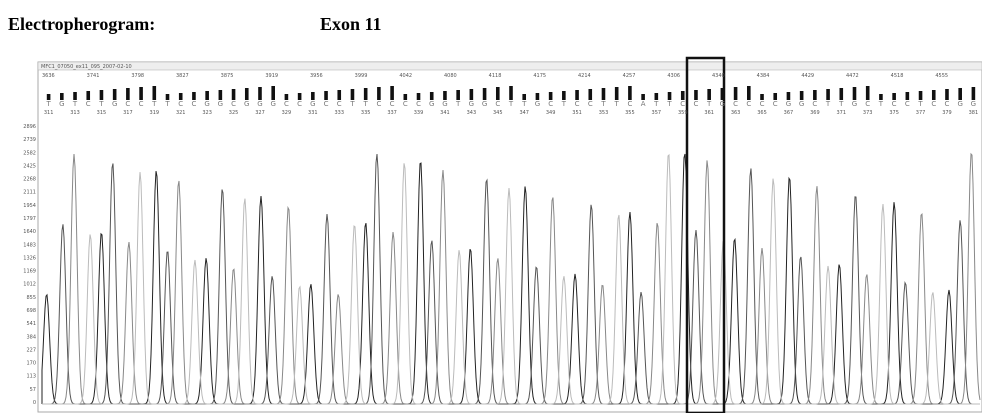 The height and width of the screenshot is (413, 982). Describe the element at coordinates (29, 193) in the screenshot. I see `y-label: 2111` at that location.